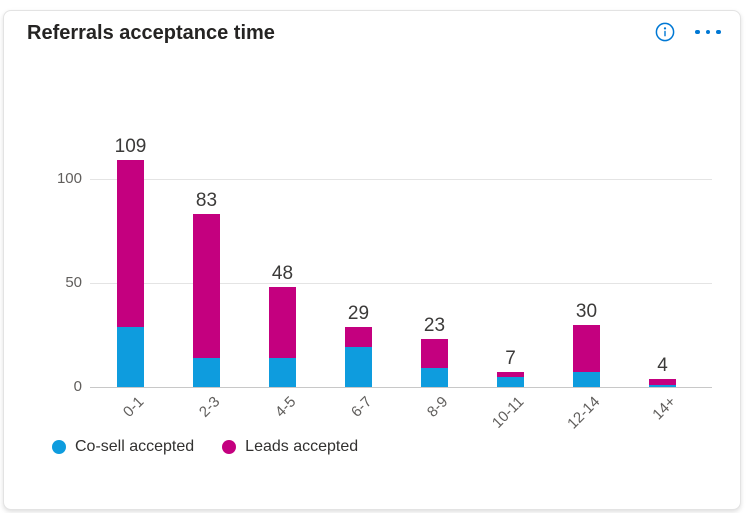 The width and height of the screenshot is (747, 513). I want to click on x-axis-label: 14+, so click(663, 408).